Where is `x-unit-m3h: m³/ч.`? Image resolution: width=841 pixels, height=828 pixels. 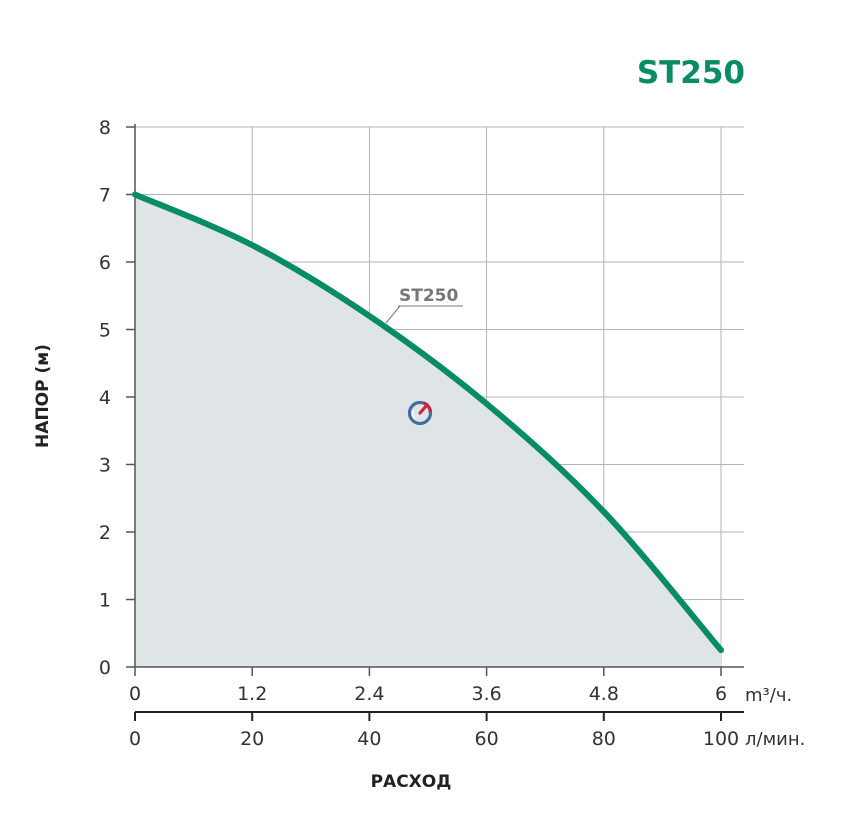
x-unit-m3h: m³/ч. is located at coordinates (768, 695).